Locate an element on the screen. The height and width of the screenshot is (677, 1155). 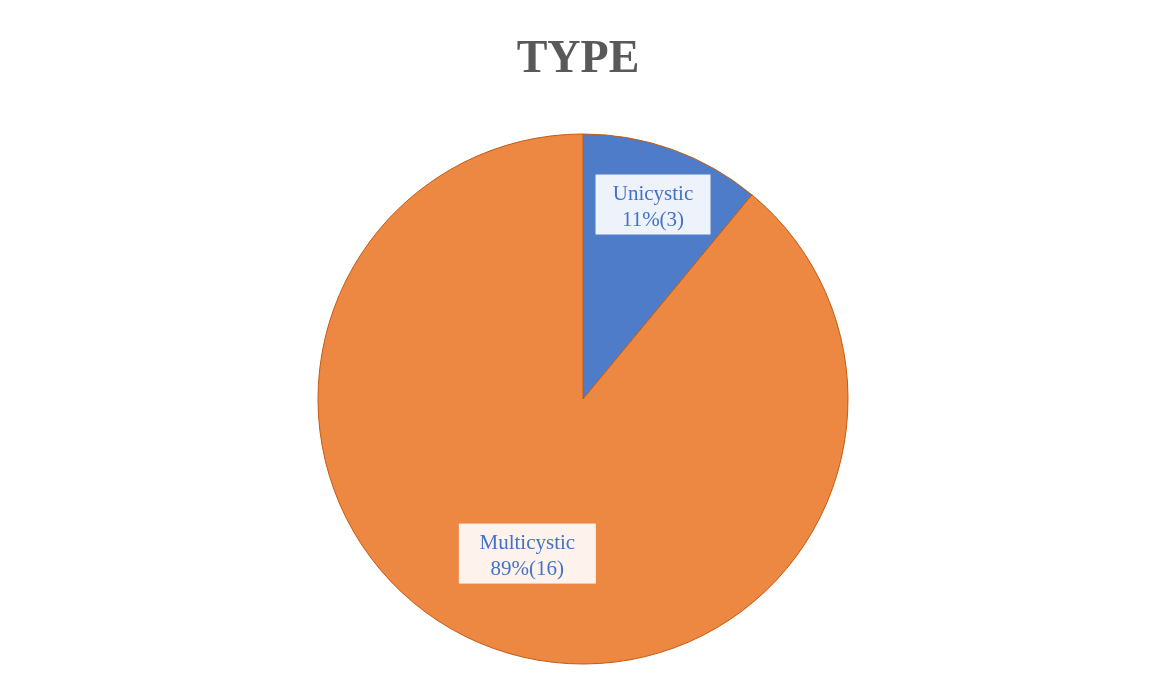
slice-label: Multicystic is located at coordinates (527, 541).